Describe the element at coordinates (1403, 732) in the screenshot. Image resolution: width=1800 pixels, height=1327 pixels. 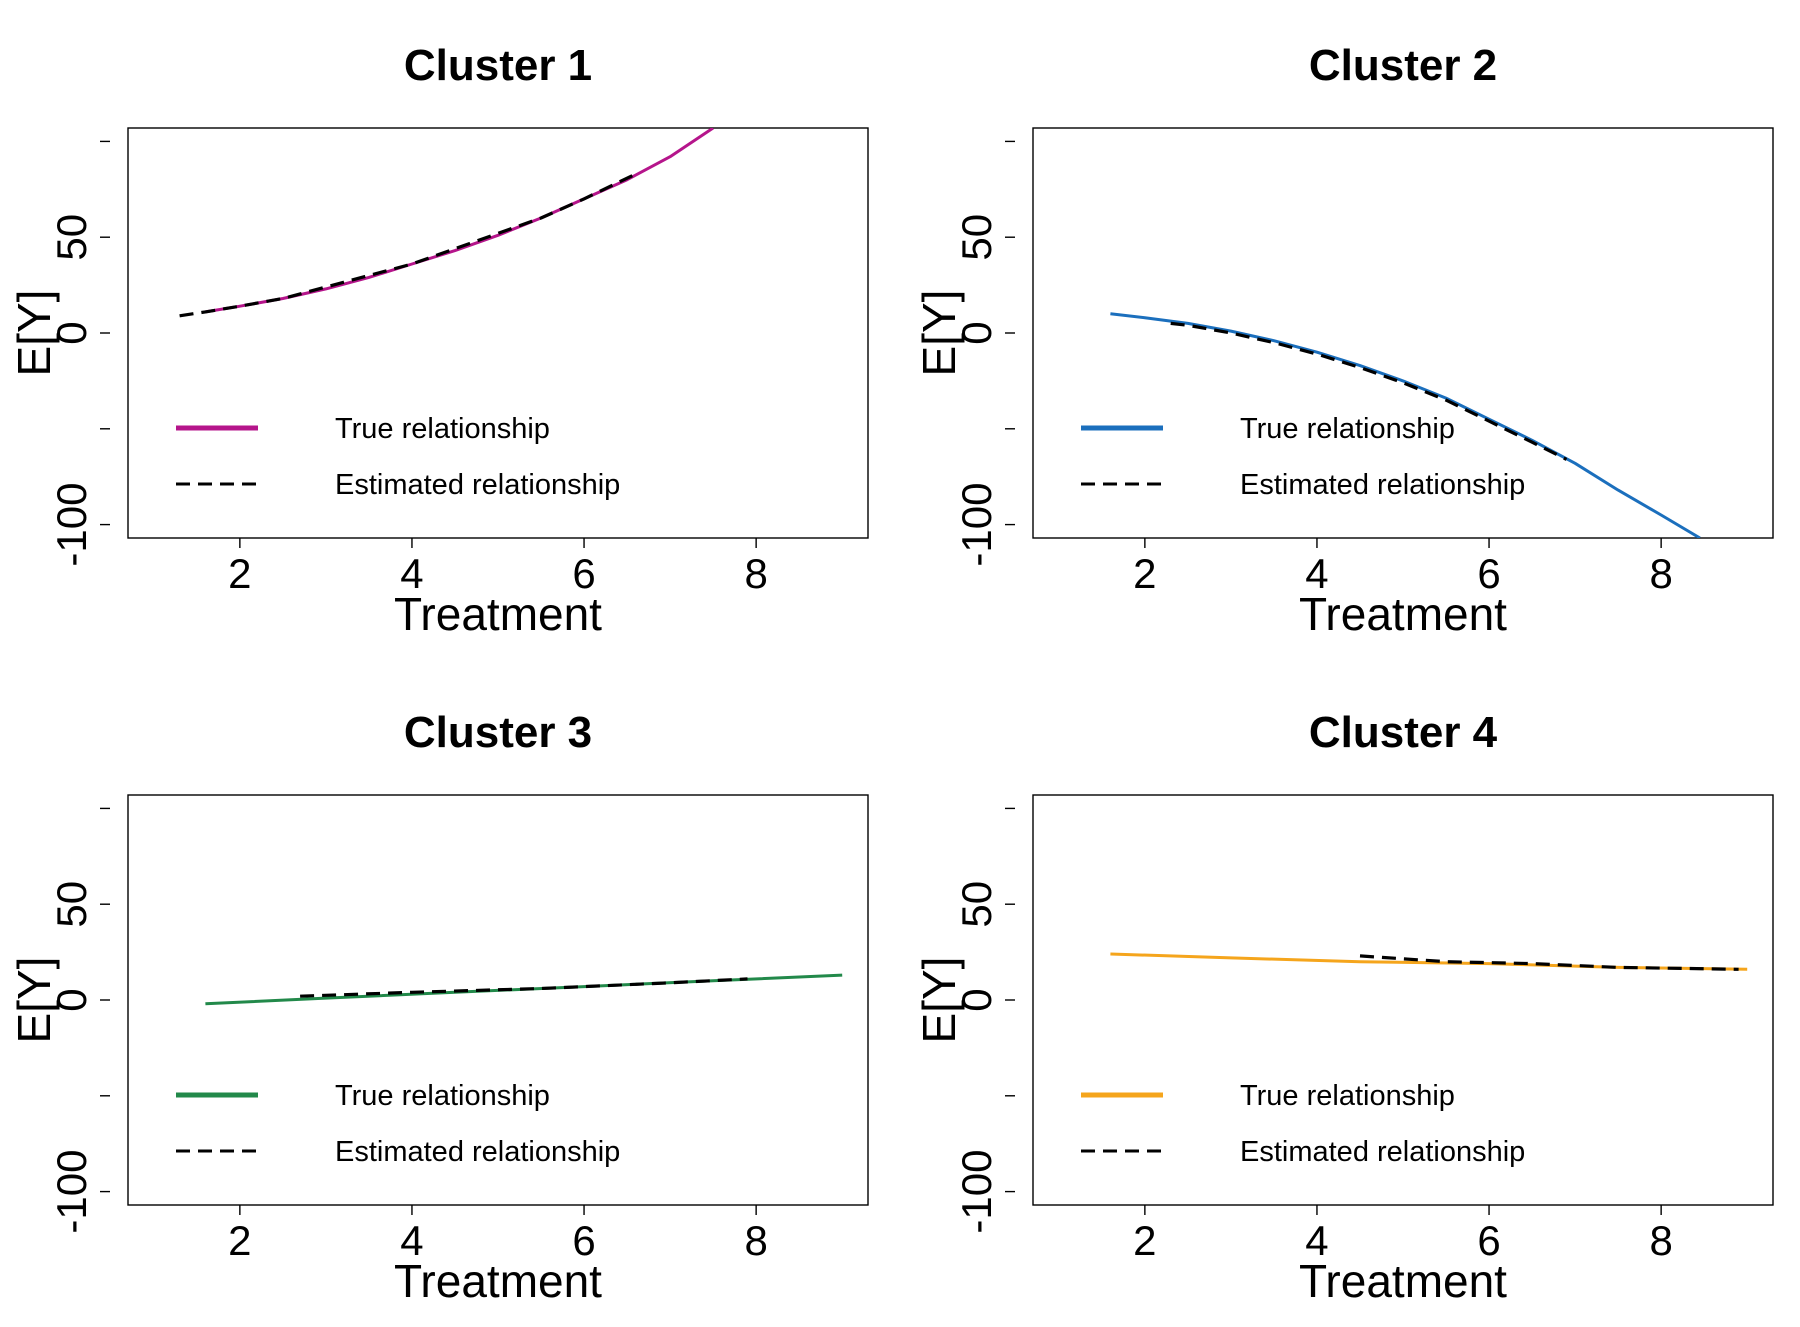
I see `panel-title: Cluster 4` at that location.